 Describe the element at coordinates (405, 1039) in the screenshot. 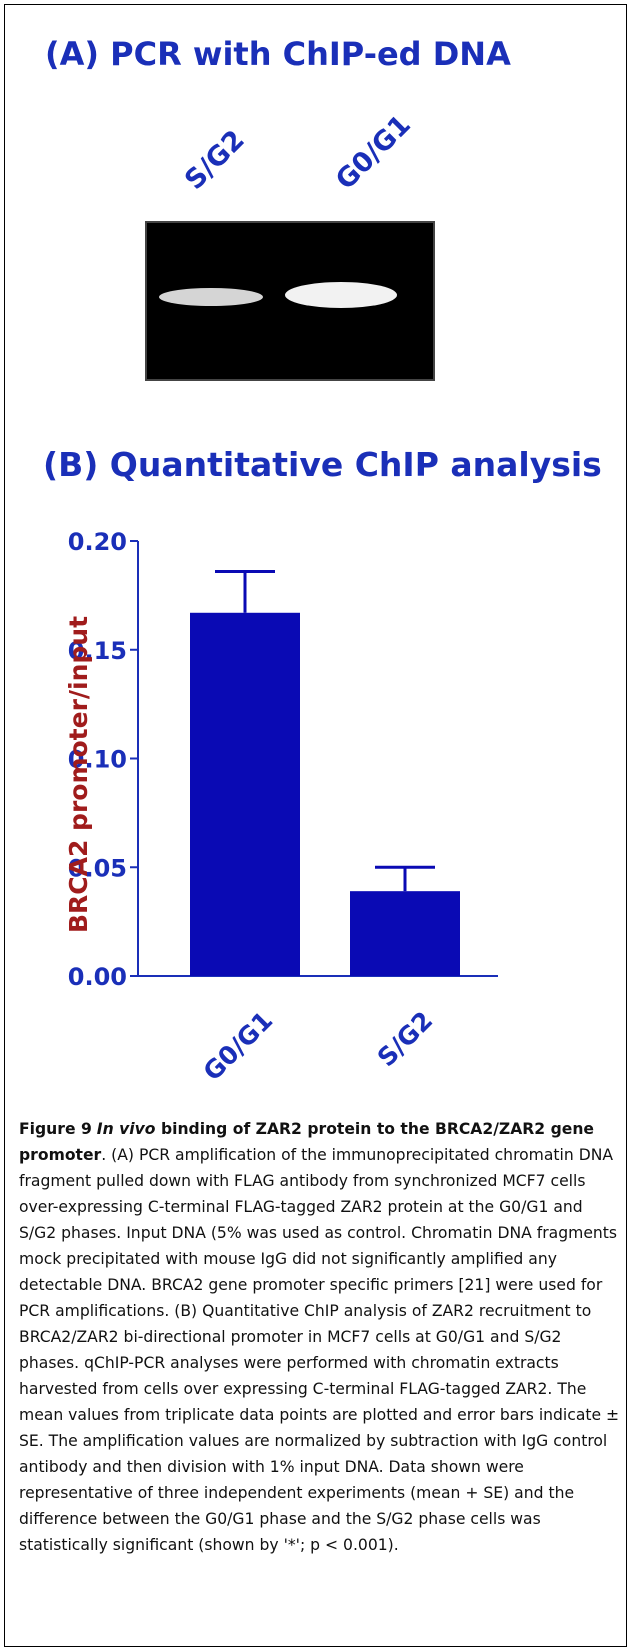

I see `x-tick-label: S/G2` at that location.